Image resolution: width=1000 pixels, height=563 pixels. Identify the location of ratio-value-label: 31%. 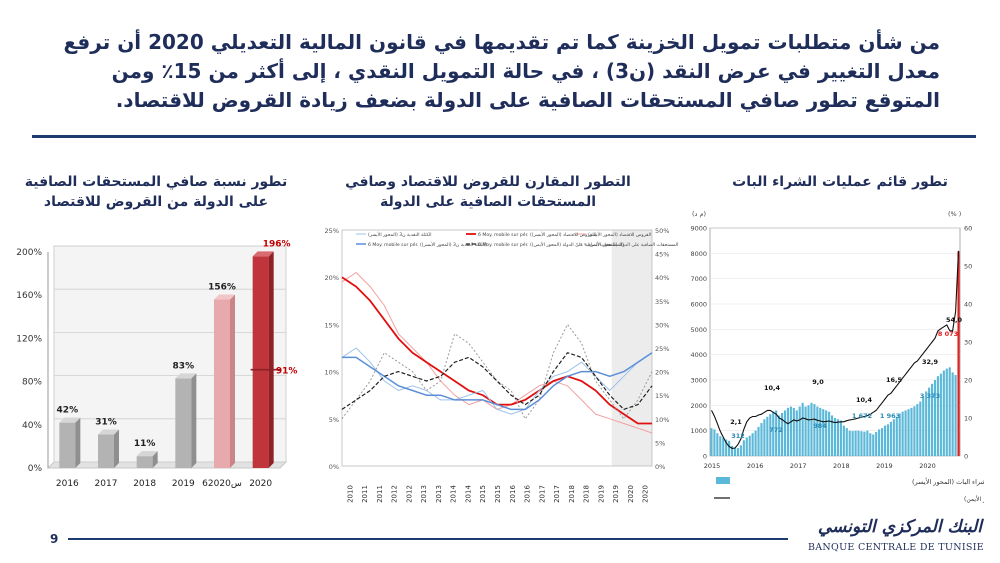
(106, 423).